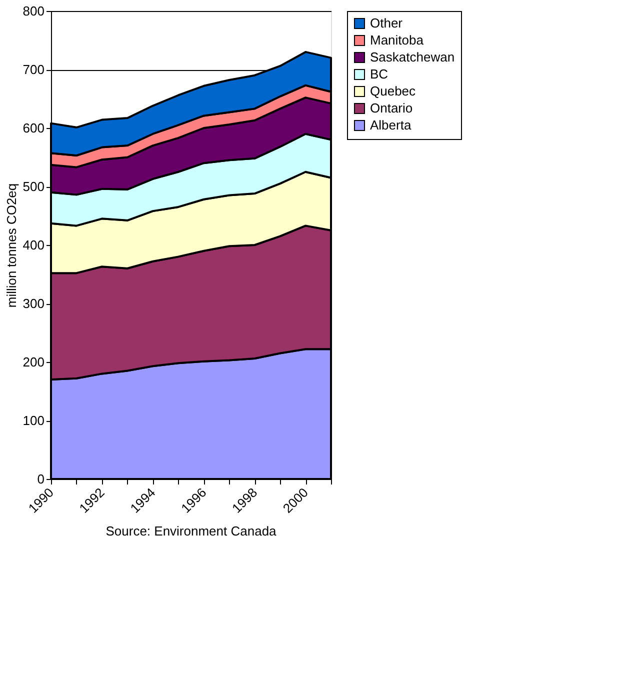 The image size is (622, 678). Describe the element at coordinates (391, 125) in the screenshot. I see `legend-label: Alberta` at that location.